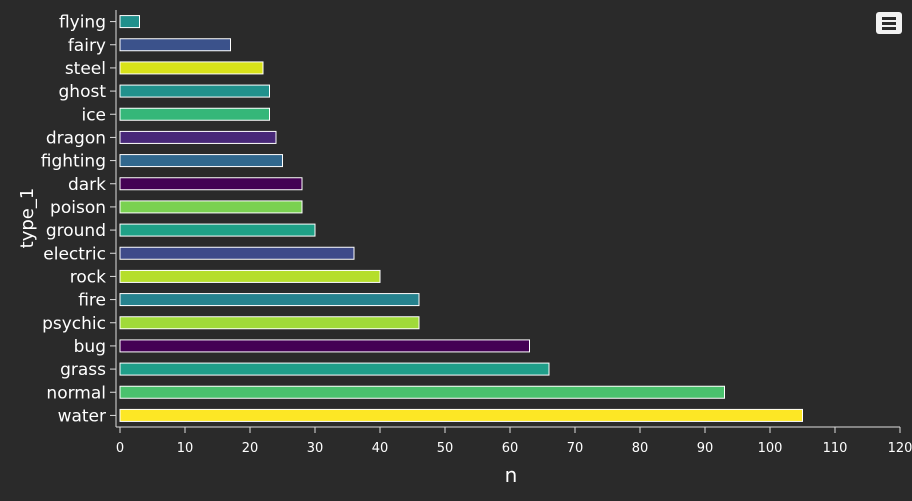 This screenshot has height=501, width=912. I want to click on y-tick-label: bug, so click(90, 347).